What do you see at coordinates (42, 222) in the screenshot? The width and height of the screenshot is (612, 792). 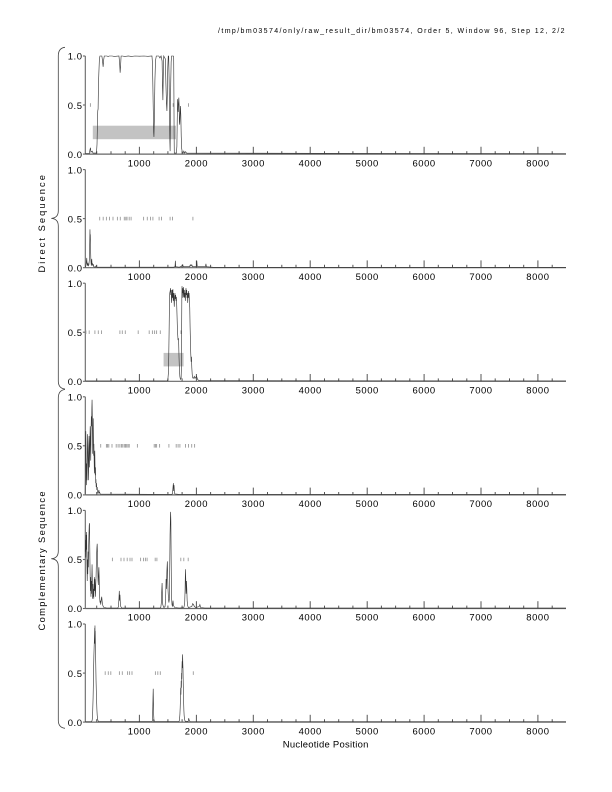 I see `svg-text: Direct Sequence` at bounding box center [42, 222].